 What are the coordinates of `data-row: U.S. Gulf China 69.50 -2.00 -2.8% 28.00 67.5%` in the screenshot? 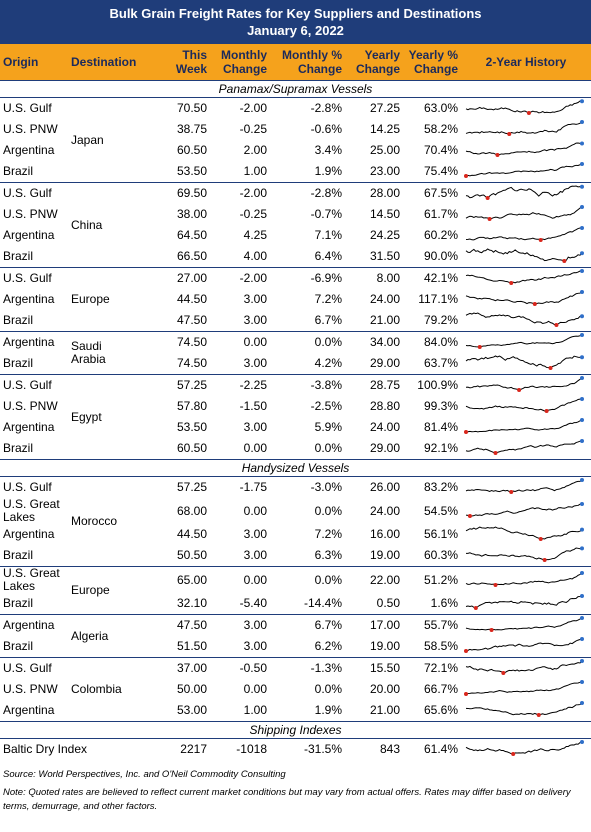 It's located at (295, 225).